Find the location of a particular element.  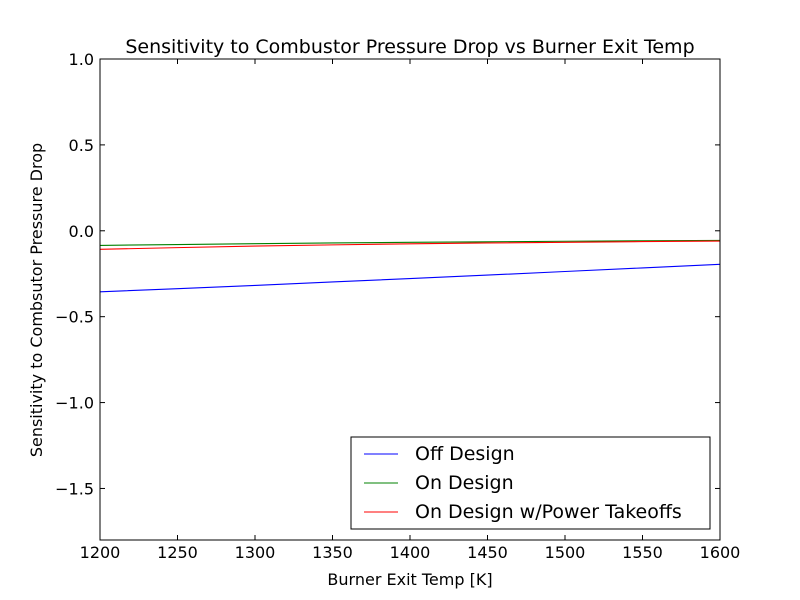

x-tick-label: 1300 is located at coordinates (255, 552).